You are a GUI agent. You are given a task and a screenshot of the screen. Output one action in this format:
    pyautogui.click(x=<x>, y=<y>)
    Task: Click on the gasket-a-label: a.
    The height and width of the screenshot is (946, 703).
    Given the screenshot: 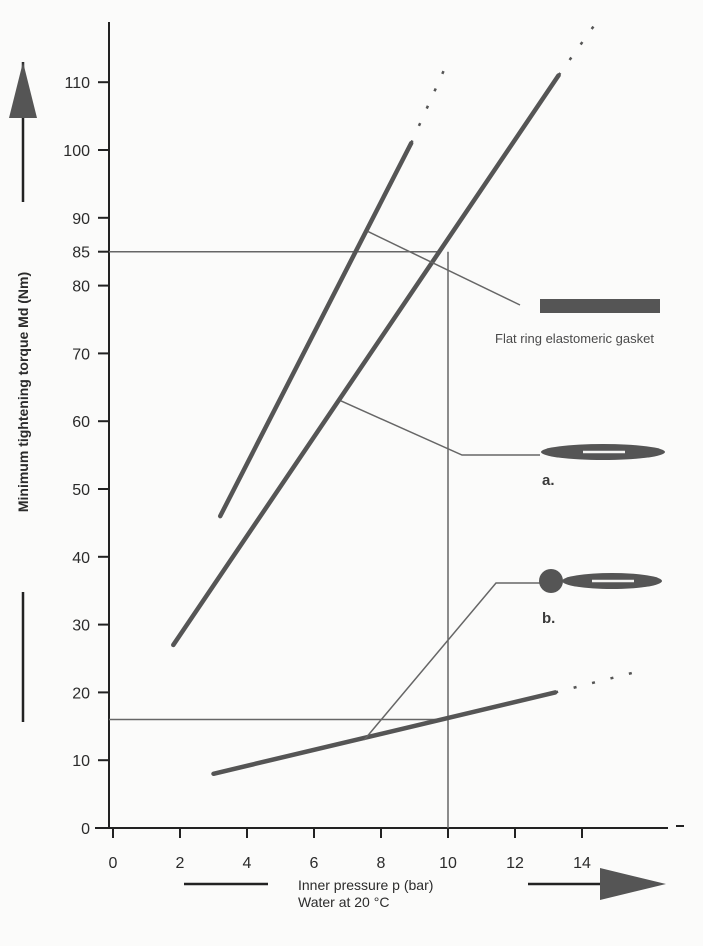 What is the action you would take?
    pyautogui.click(x=548, y=480)
    